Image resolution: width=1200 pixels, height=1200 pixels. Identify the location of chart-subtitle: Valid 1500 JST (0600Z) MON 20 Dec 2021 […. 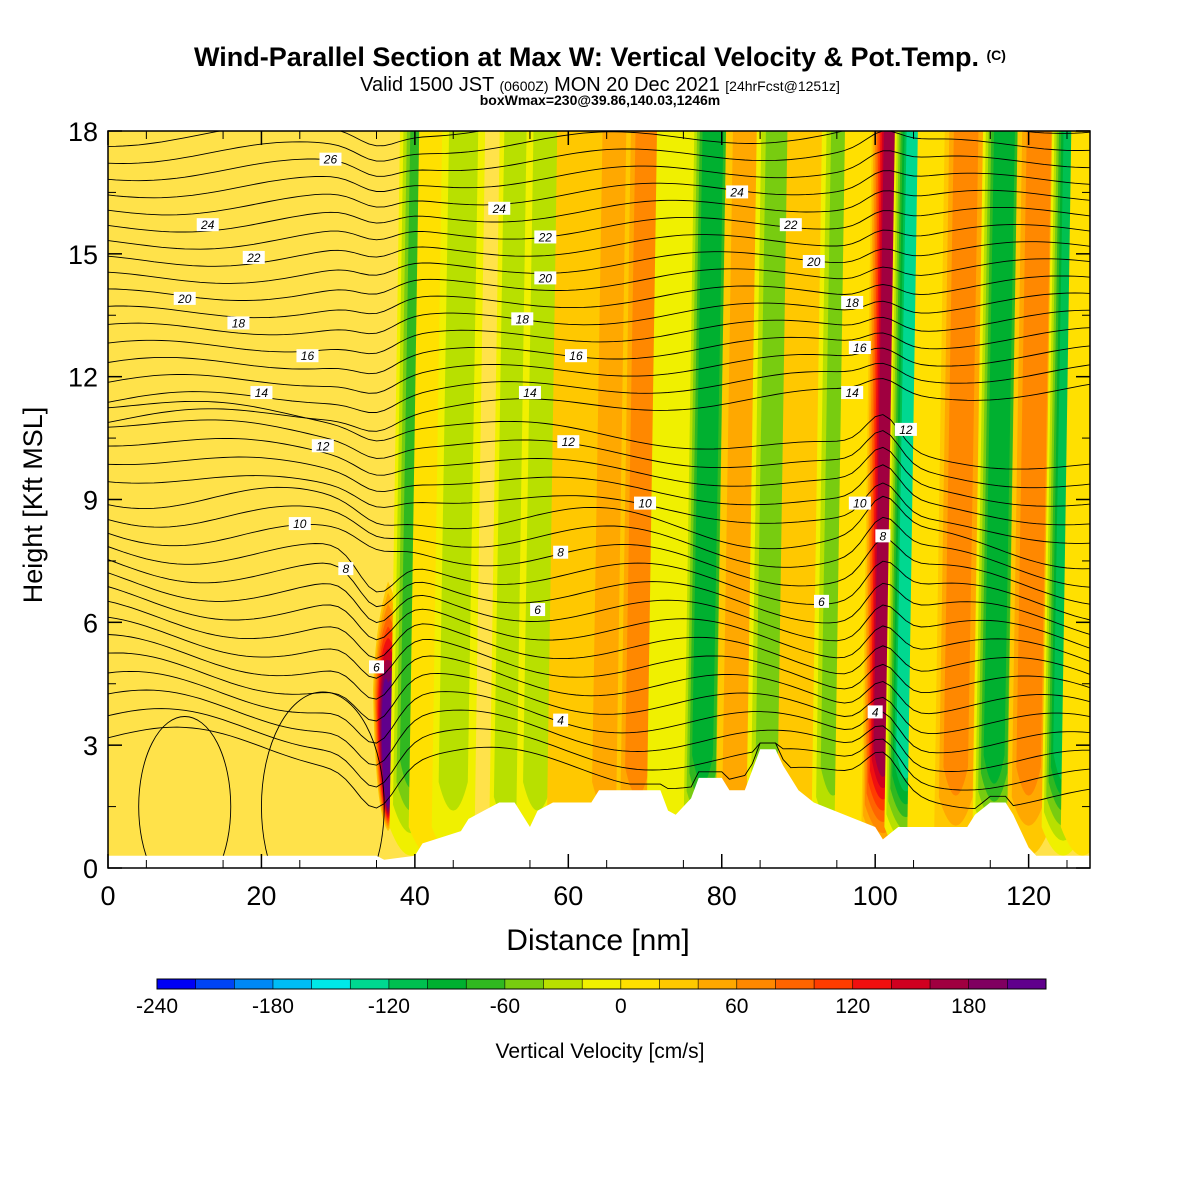
(600, 85).